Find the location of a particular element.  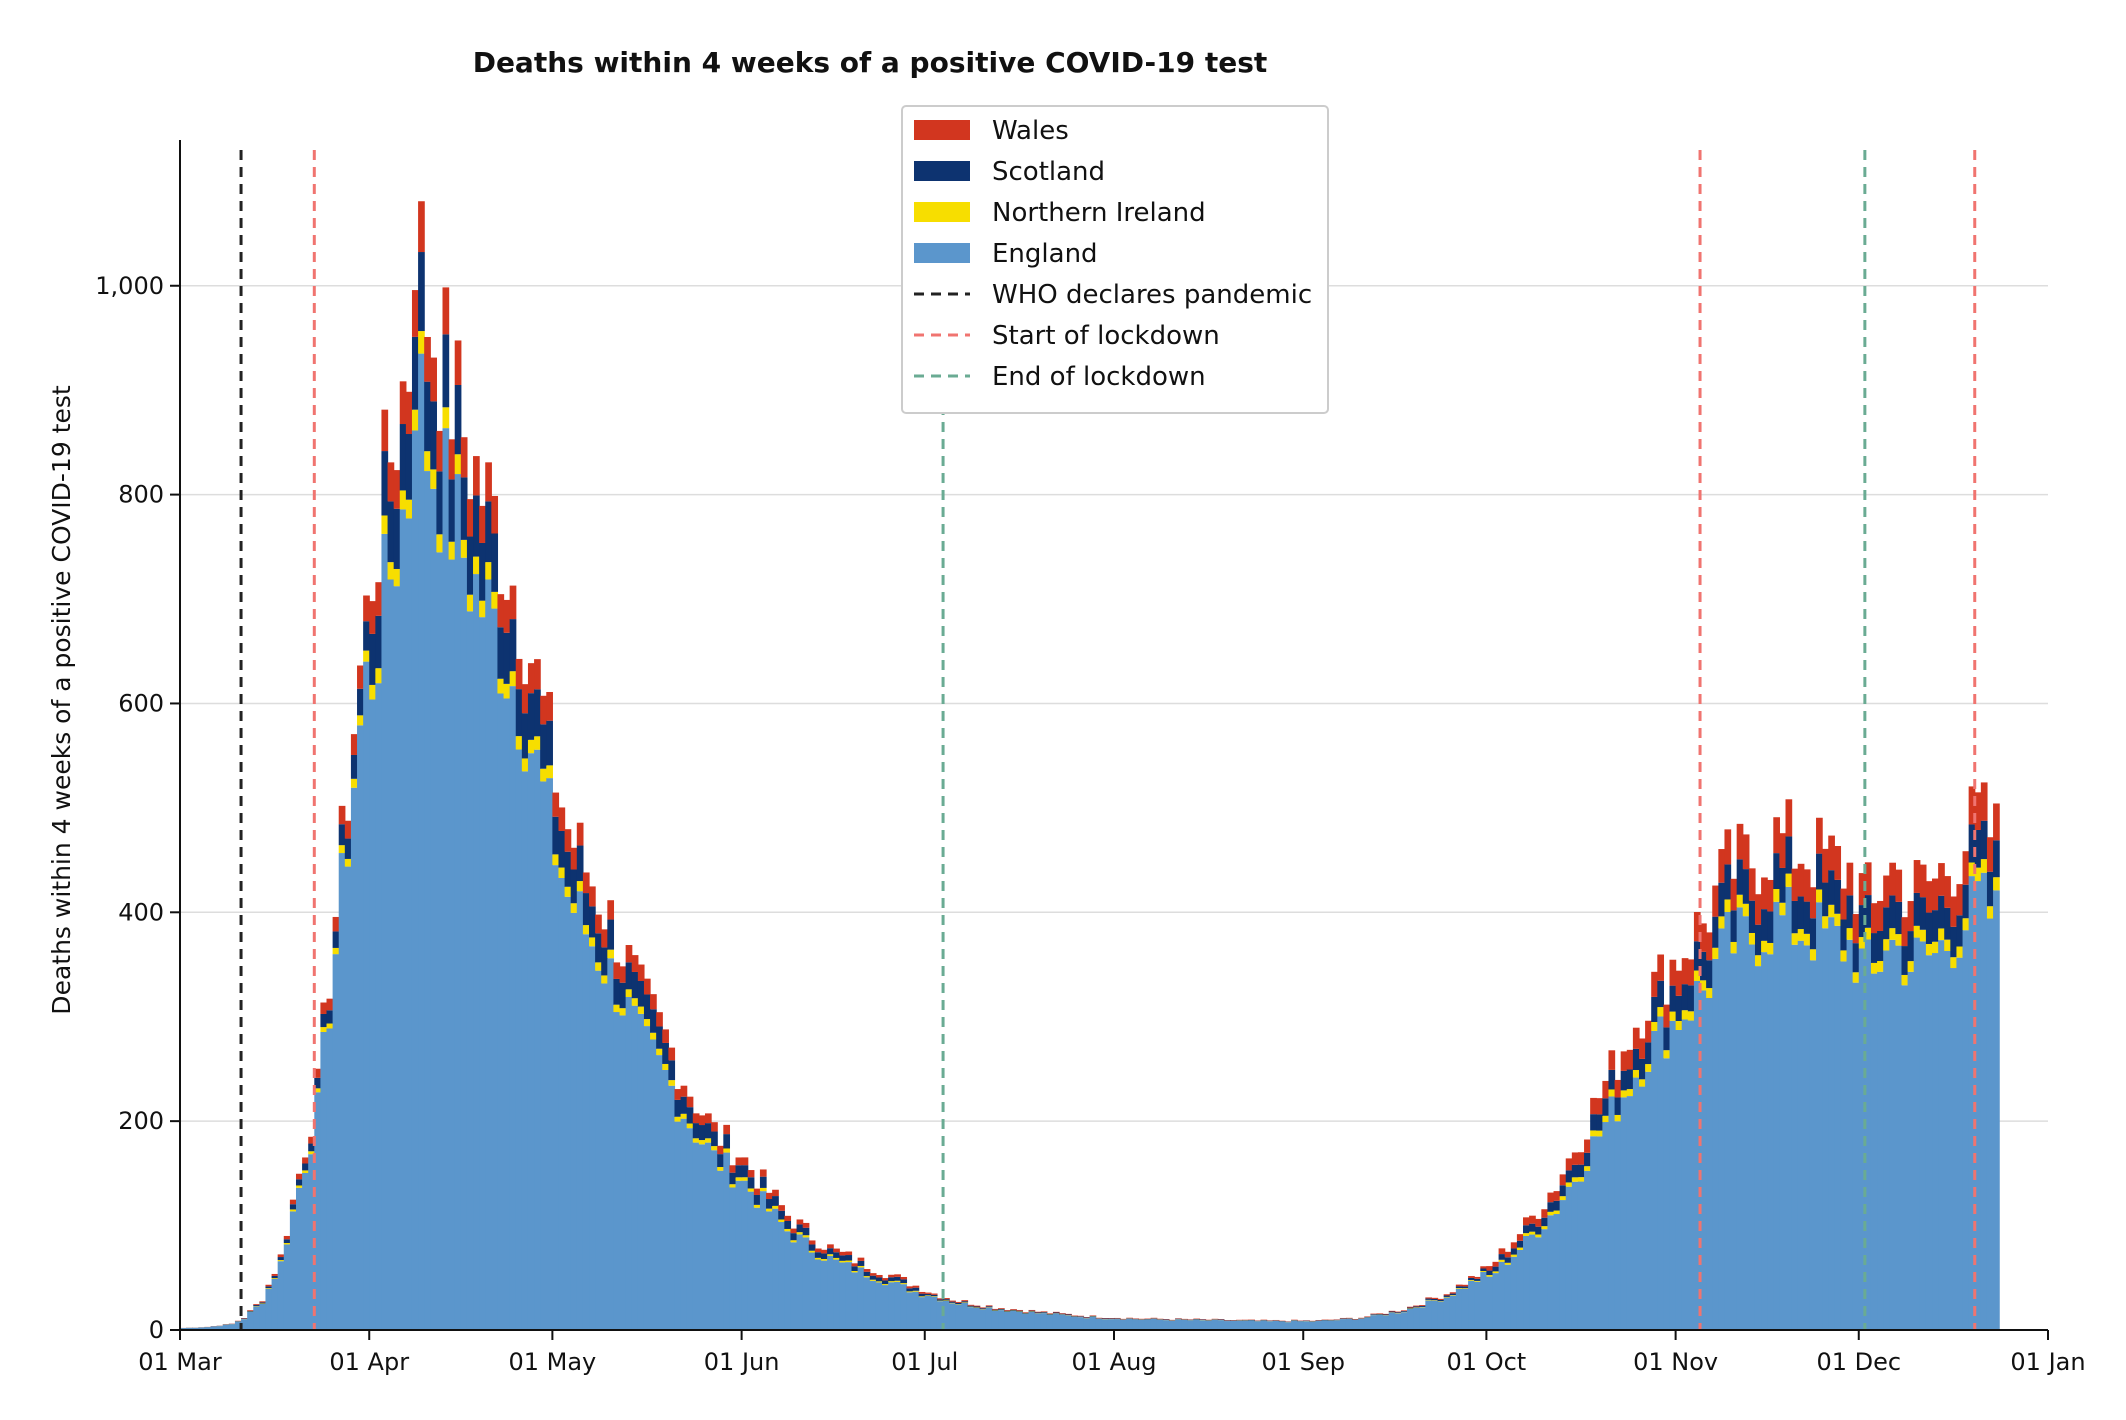

x-tick-label: 01 Nov is located at coordinates (1675, 1362).